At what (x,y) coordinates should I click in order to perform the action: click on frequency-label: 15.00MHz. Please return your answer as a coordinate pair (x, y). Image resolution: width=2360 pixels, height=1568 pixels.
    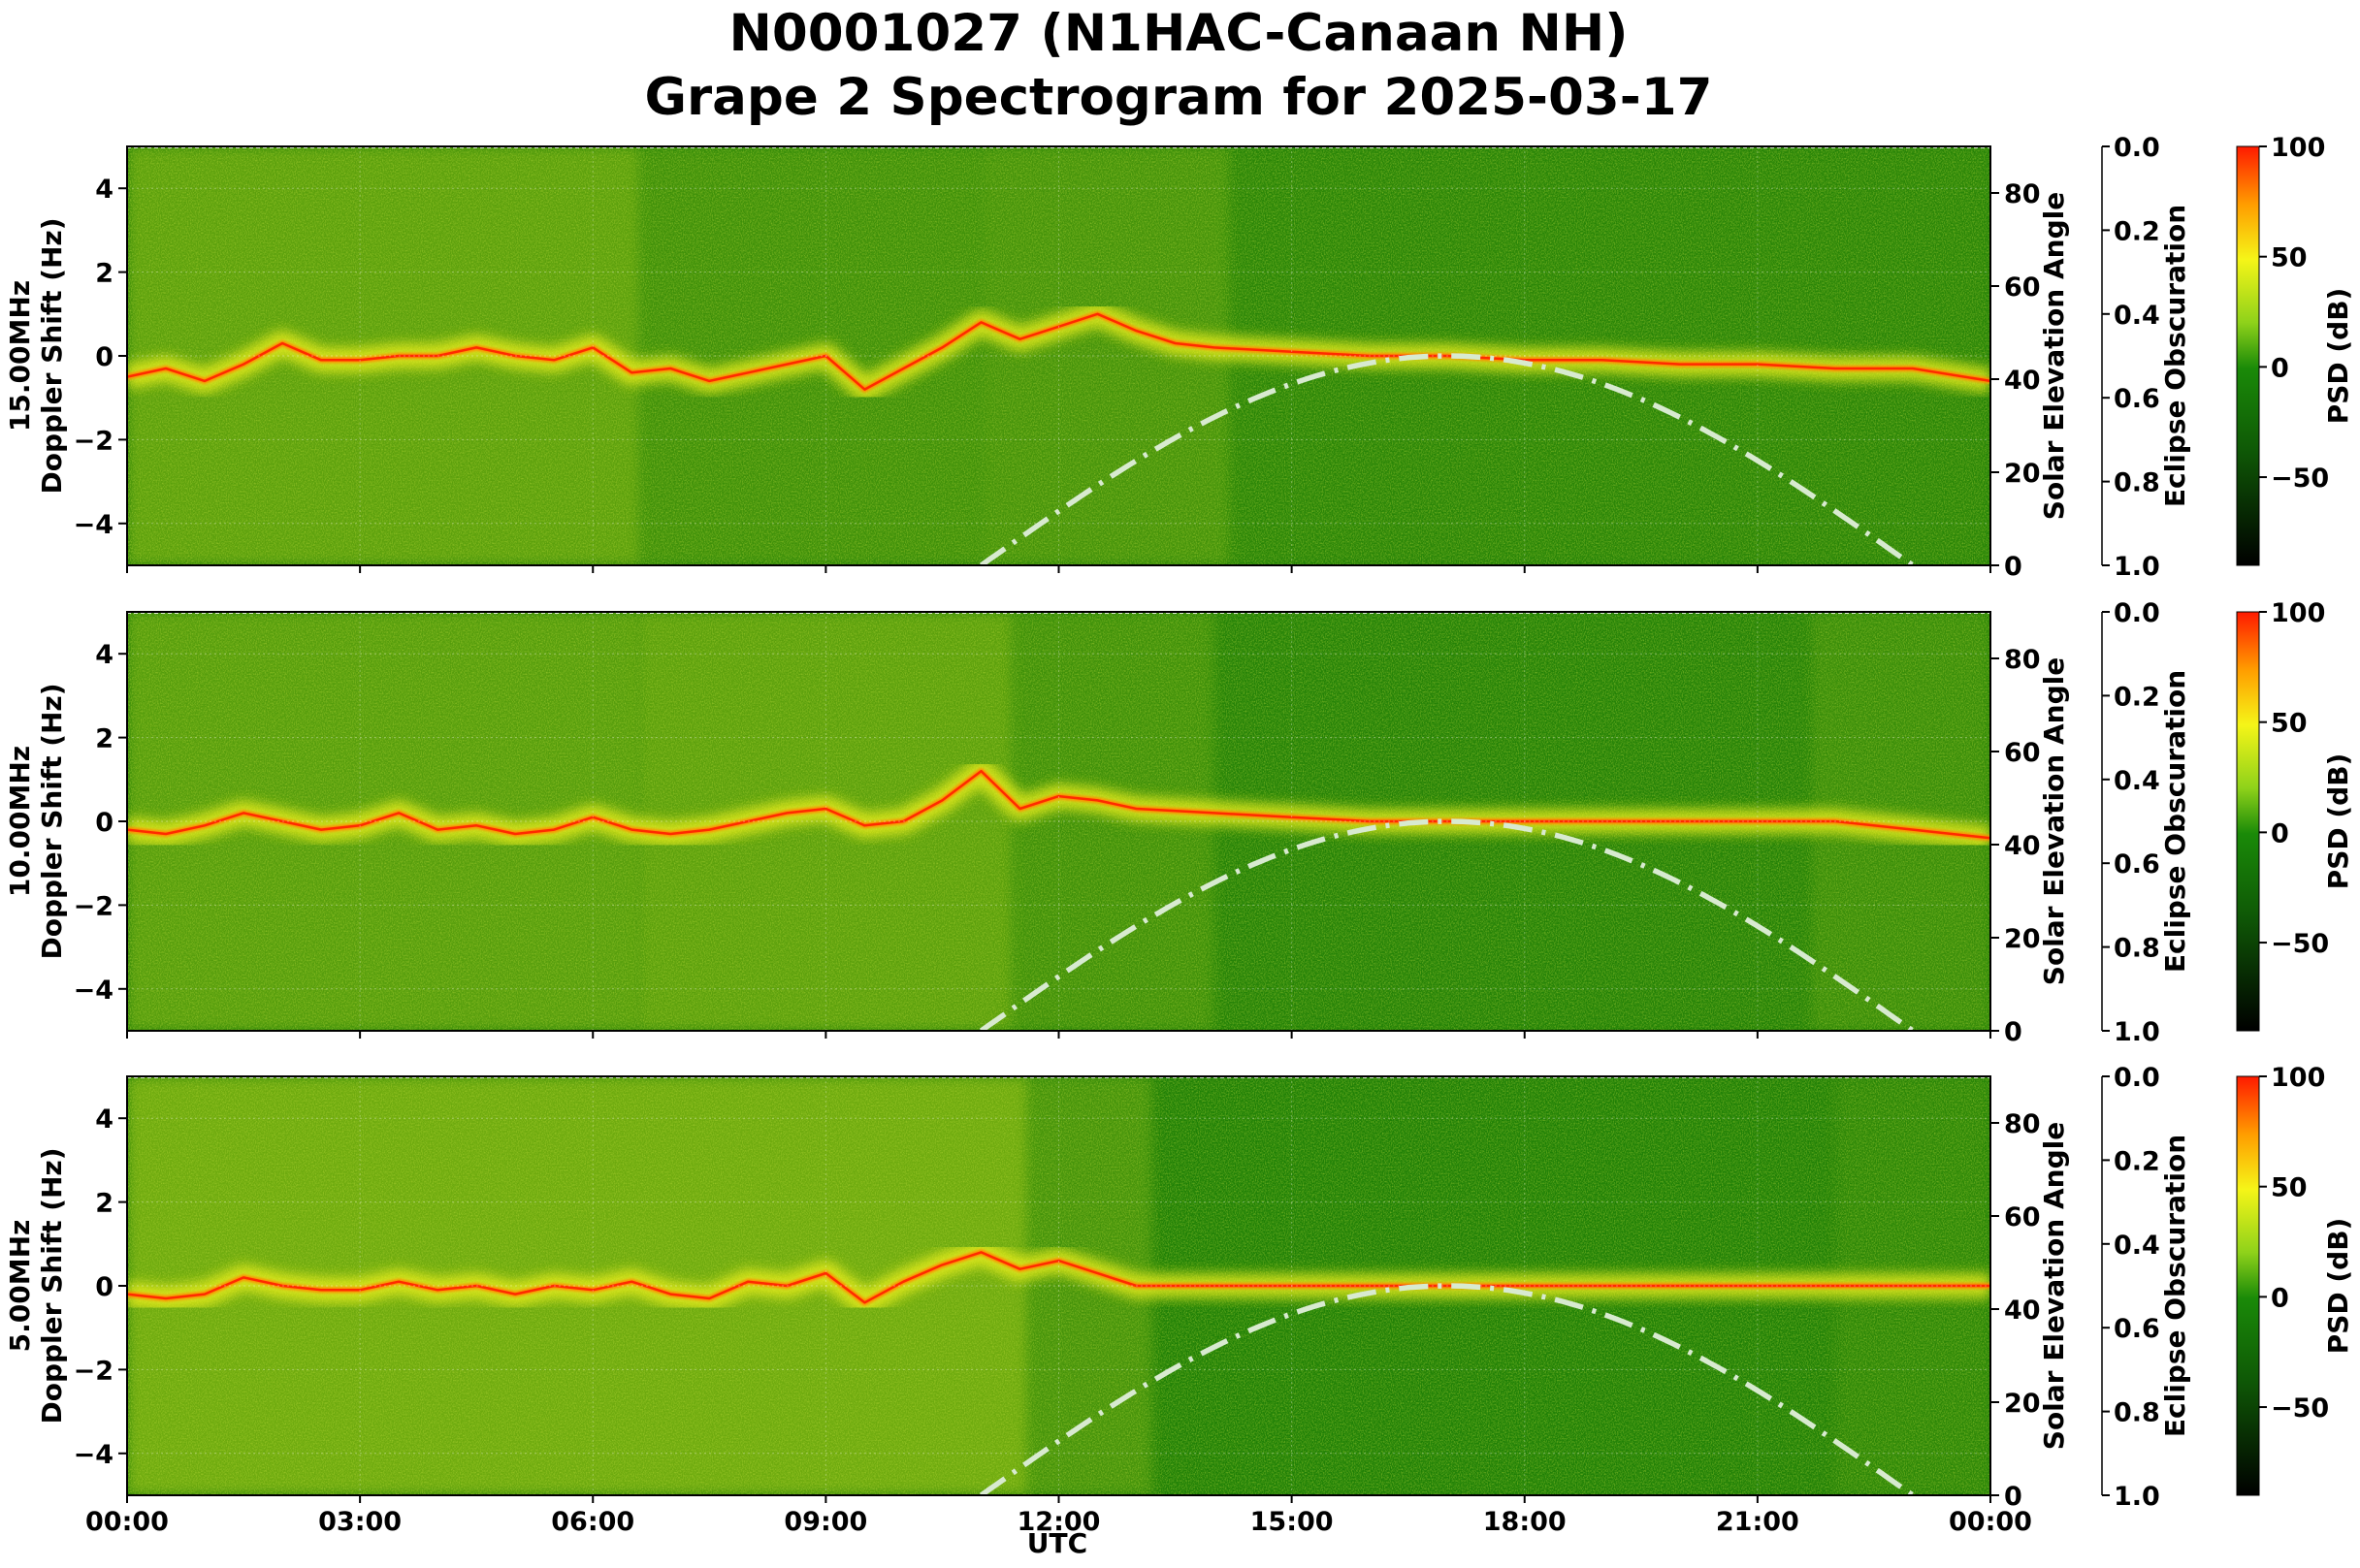
    Looking at the image, I should click on (20, 356).